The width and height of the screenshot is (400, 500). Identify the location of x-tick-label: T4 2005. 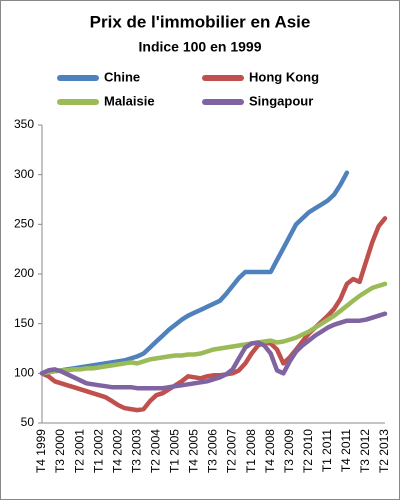
(194, 451).